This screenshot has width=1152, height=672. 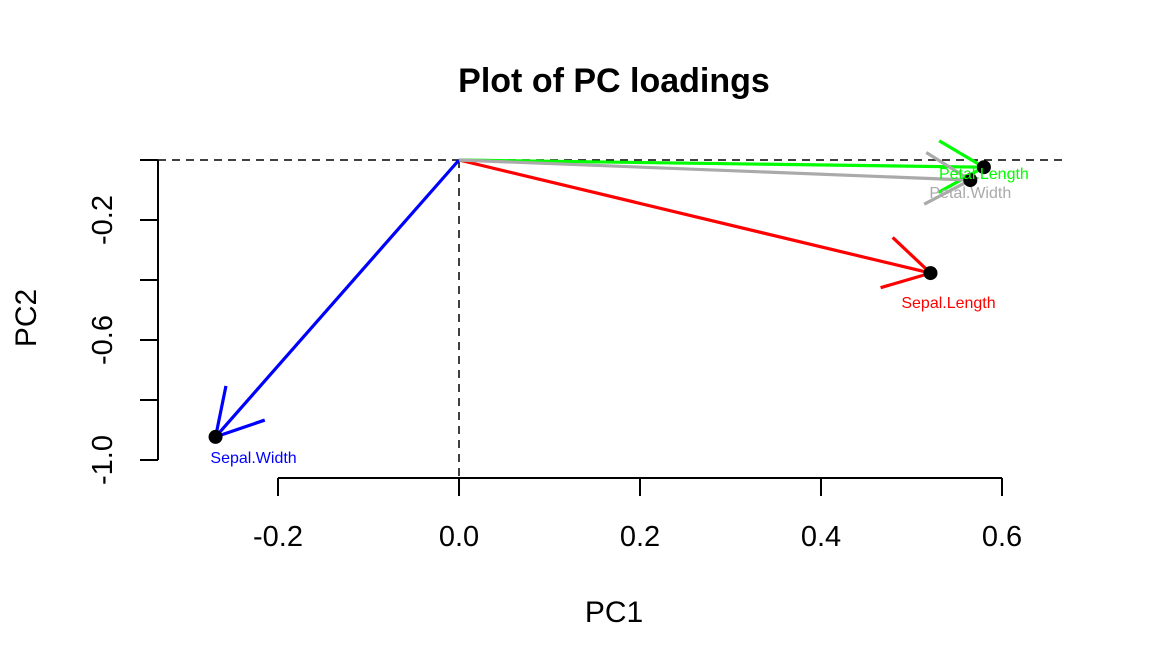 I want to click on y-tick-label: -0.2, so click(x=103, y=220).